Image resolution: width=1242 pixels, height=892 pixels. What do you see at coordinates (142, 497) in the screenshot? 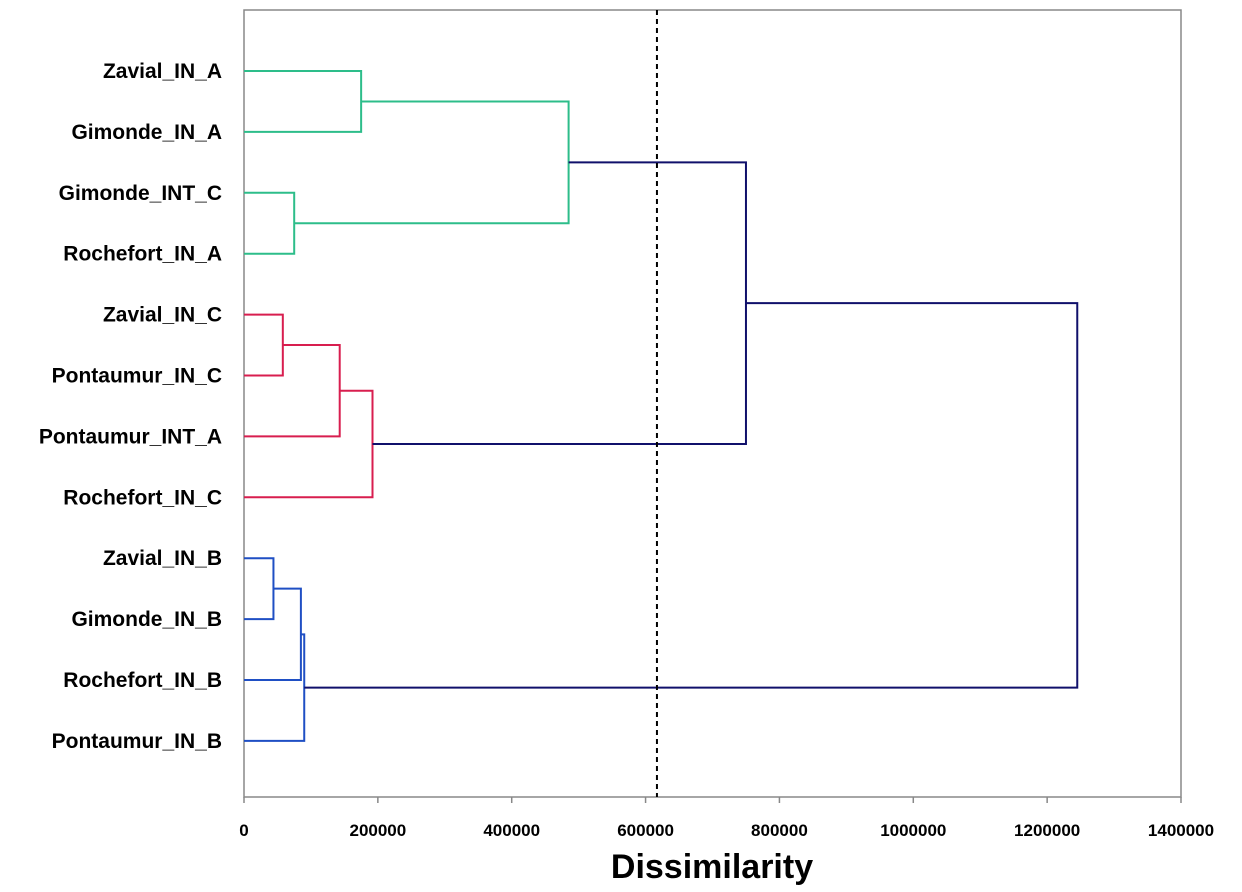
I see `leaf-label: Rochefort_IN_C` at bounding box center [142, 497].